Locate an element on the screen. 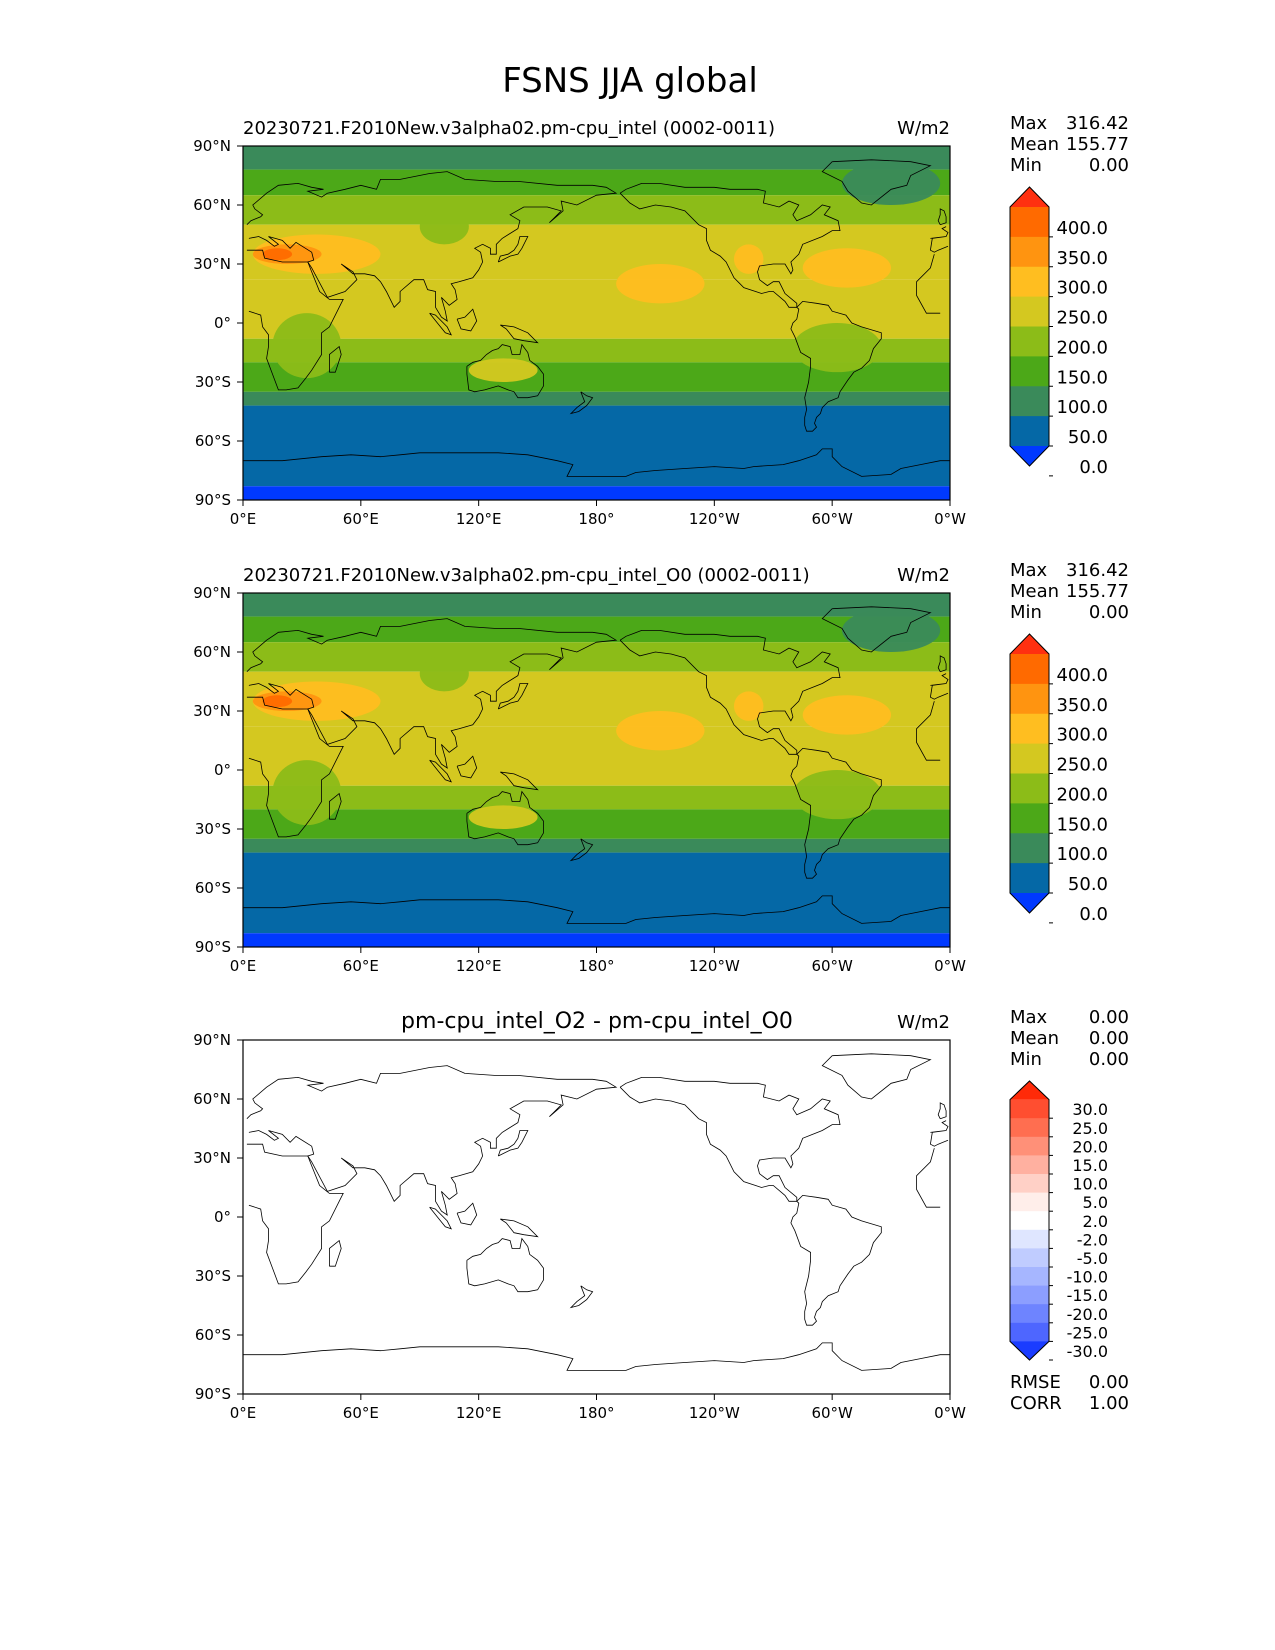 The height and width of the screenshot is (1650, 1275). panel-2-ytick-label-5: 60°S is located at coordinates (213, 888).